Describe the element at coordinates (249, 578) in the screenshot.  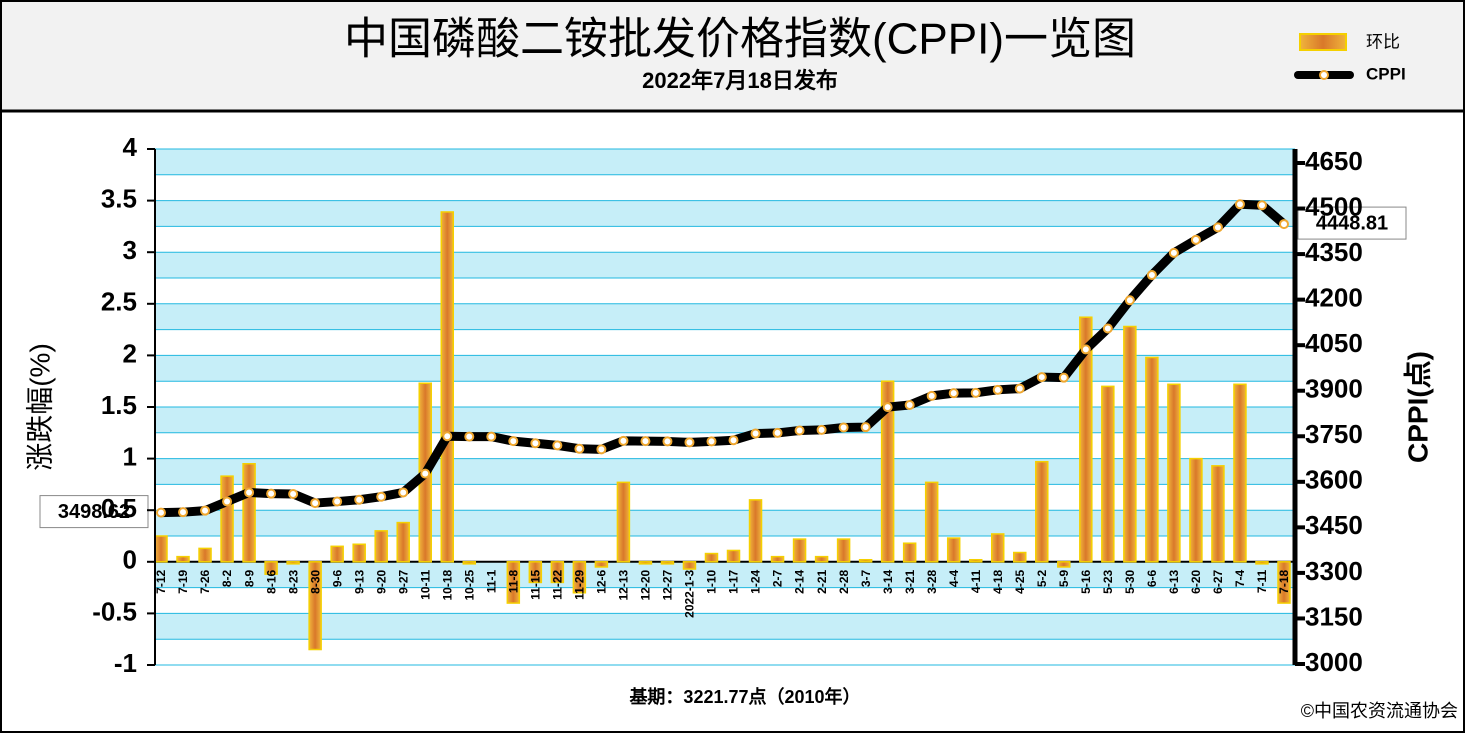
I see `x-tick-label: 8-9` at that location.